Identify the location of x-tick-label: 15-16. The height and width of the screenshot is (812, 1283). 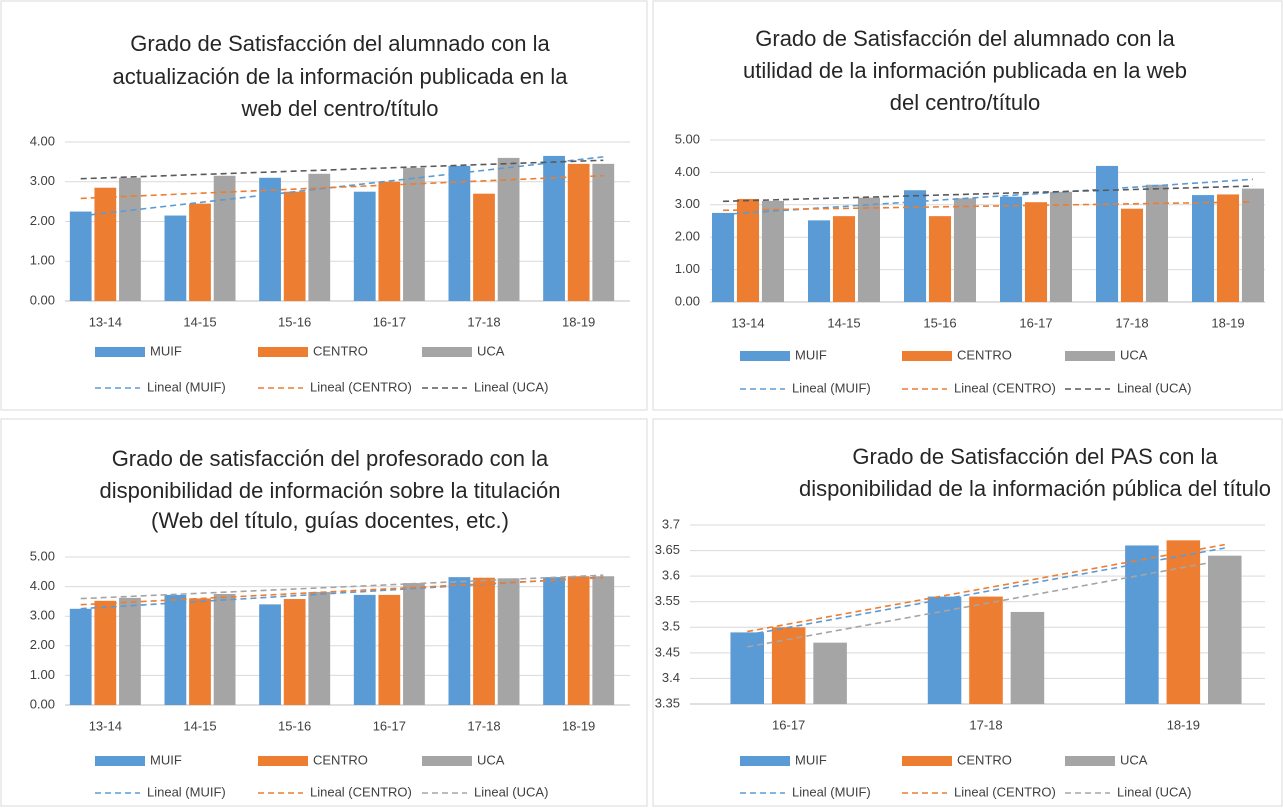
(939, 322).